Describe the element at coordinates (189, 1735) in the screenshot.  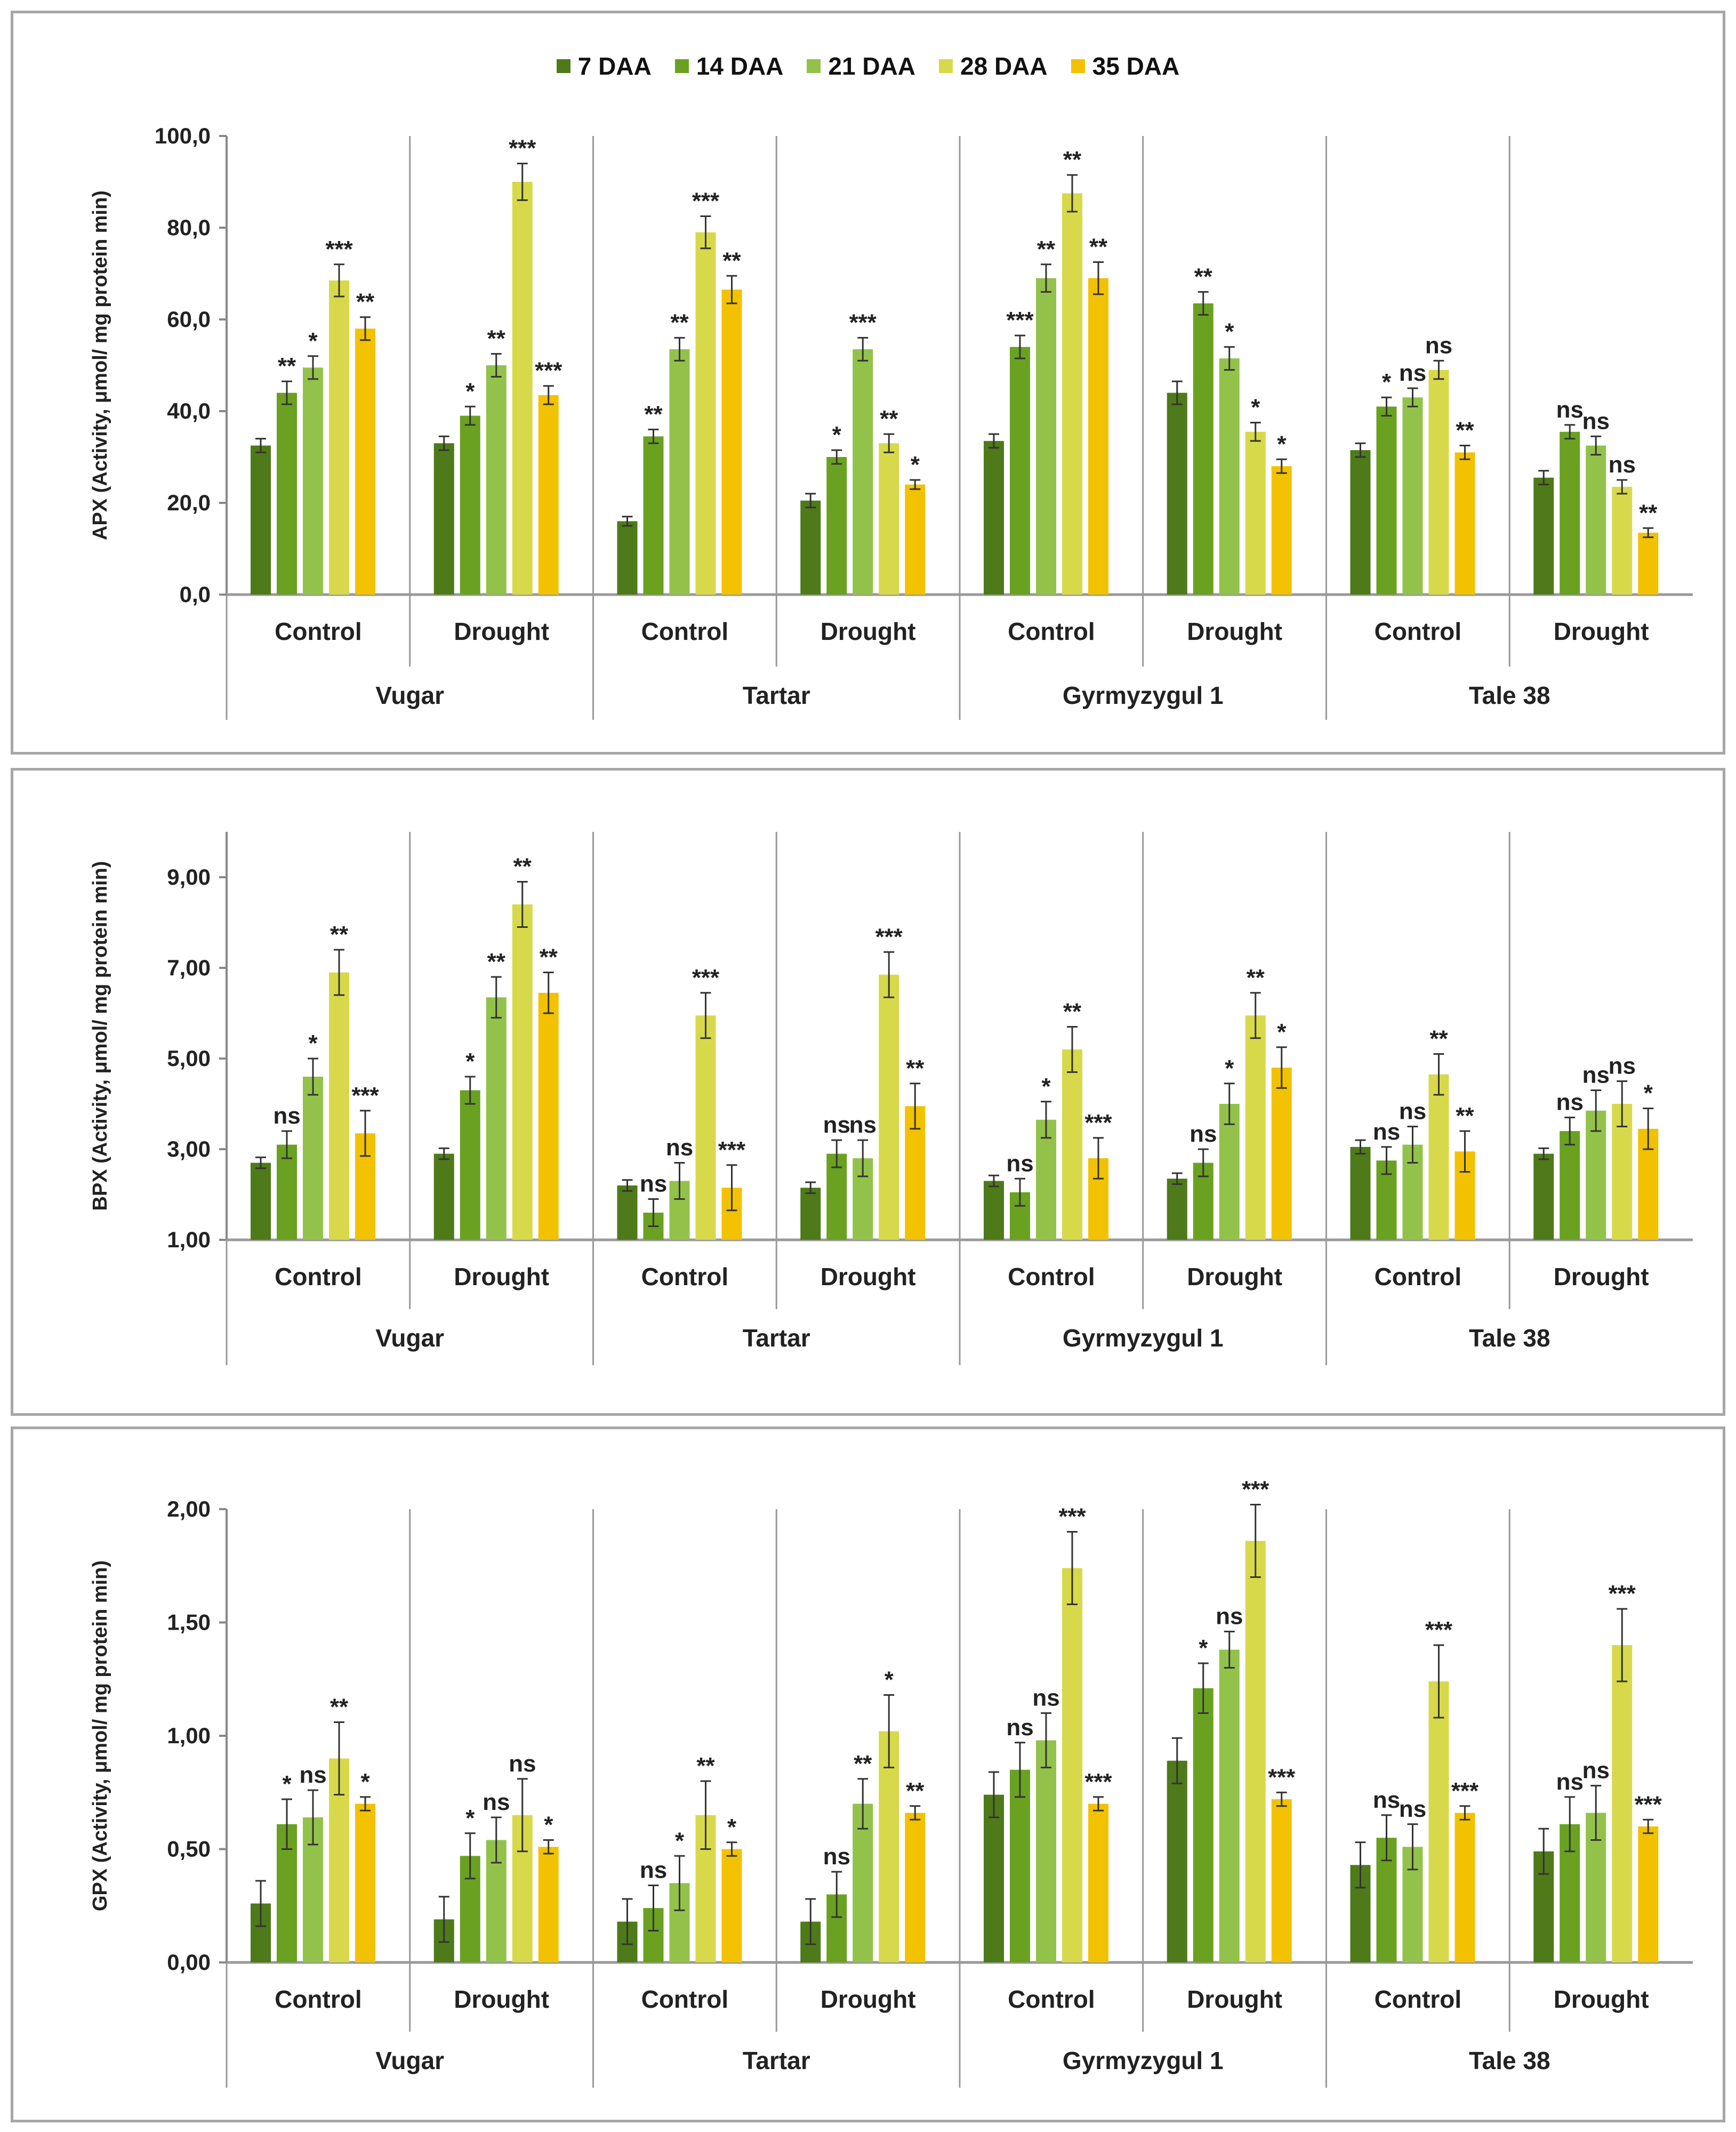
I see `y-tick-label: 1,00` at that location.